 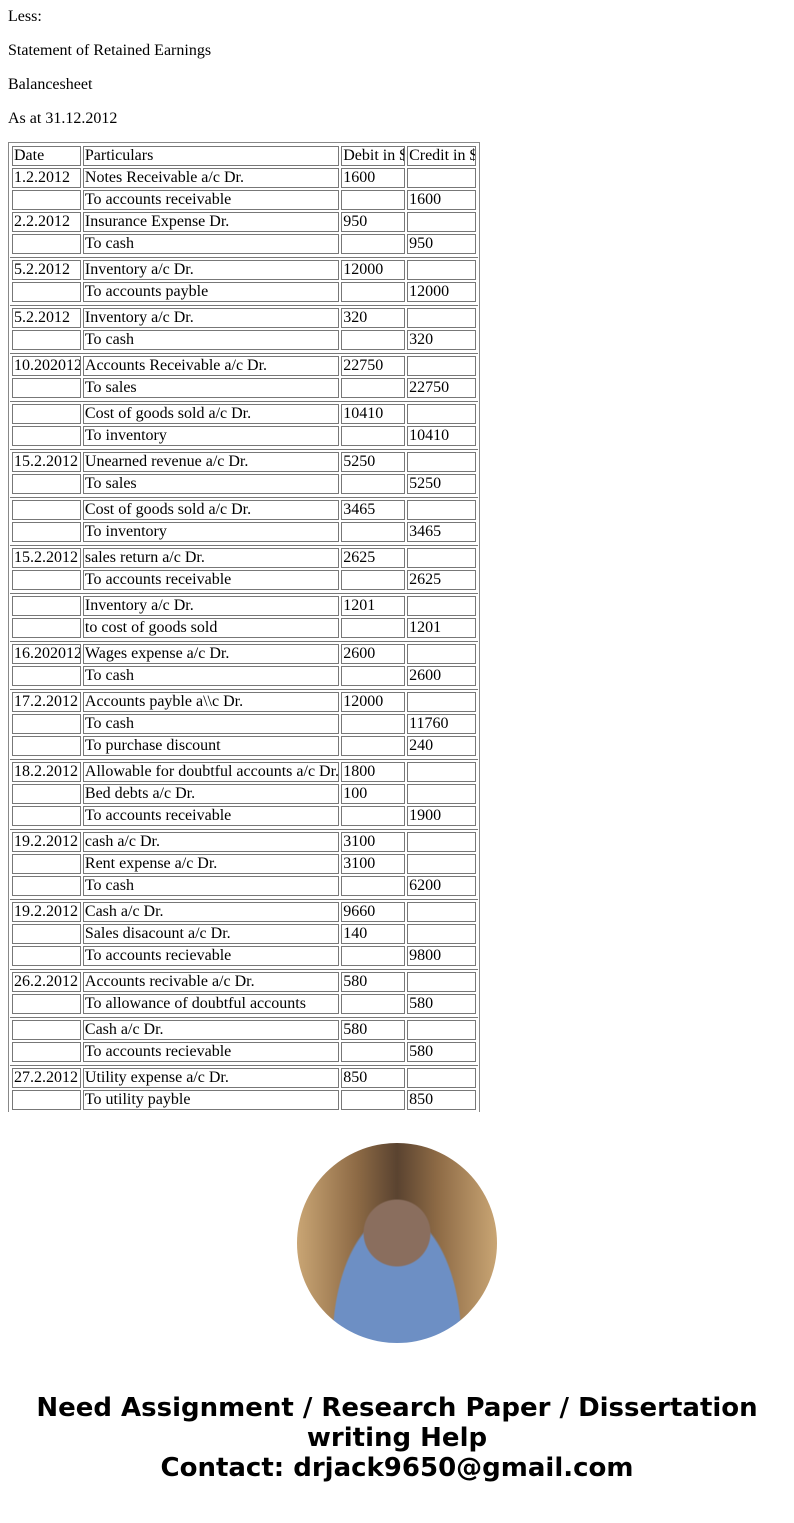 What do you see at coordinates (244, 532) in the screenshot?
I see `table-row: To inventory 3465` at bounding box center [244, 532].